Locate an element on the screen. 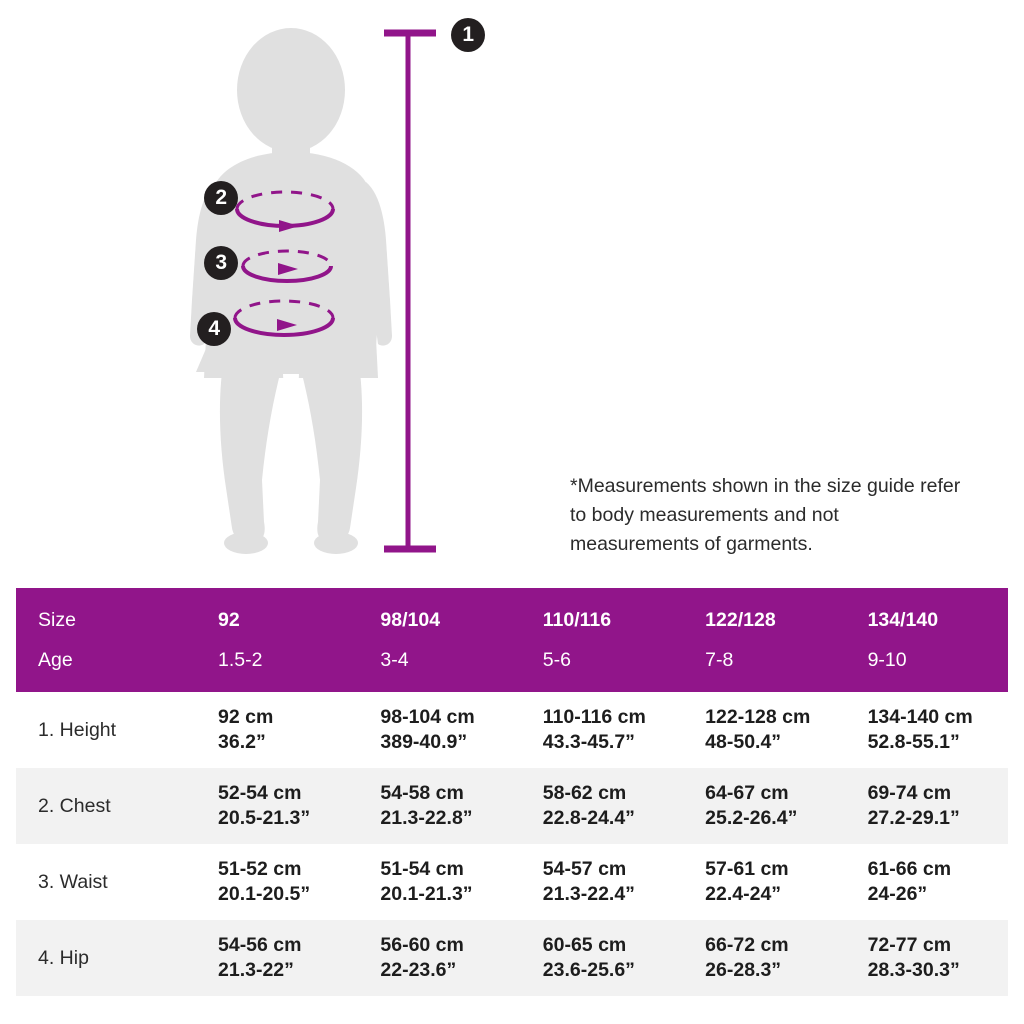 This screenshot has height=1024, width=1024. value-cm: 134-140 cm is located at coordinates (920, 717).